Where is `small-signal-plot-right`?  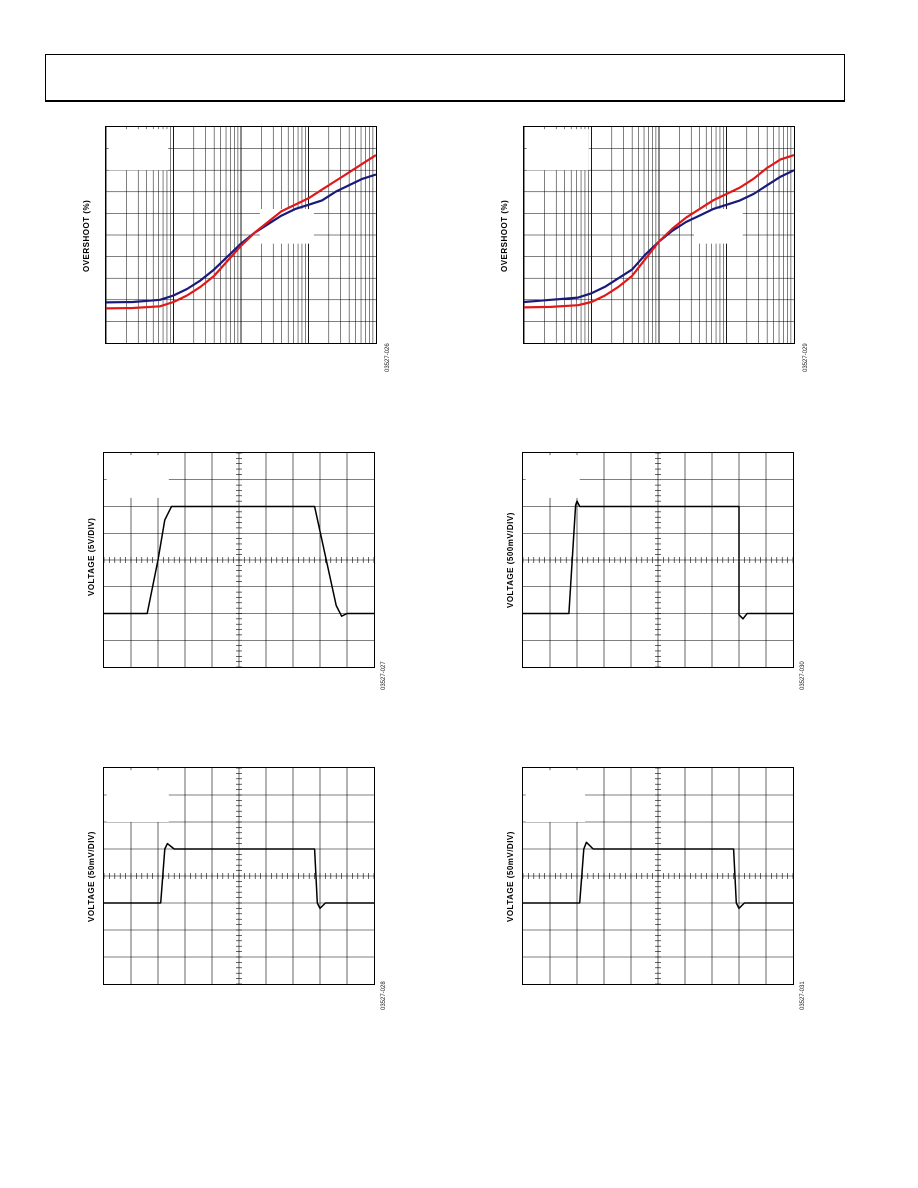
small-signal-plot-right is located at coordinates (658, 876).